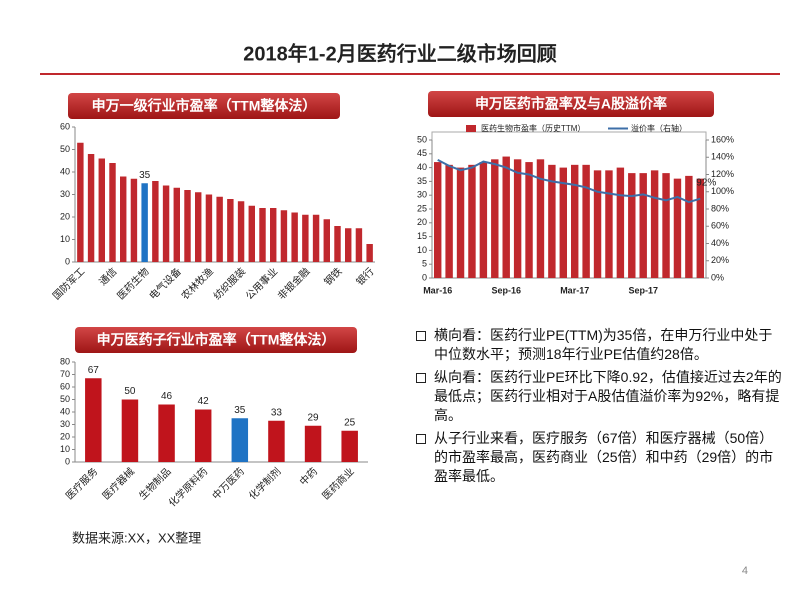  I want to click on x-tick-label: 公用事业, so click(261, 283).